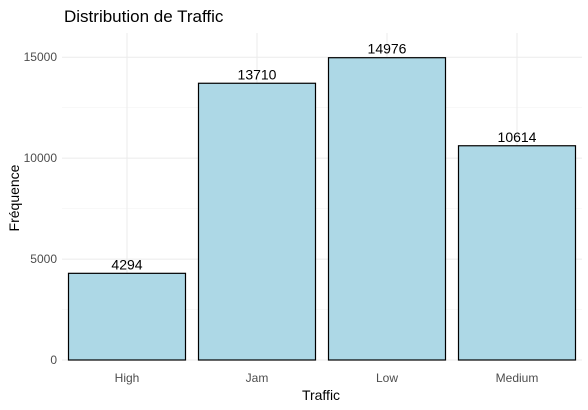  I want to click on y-tick-label: 5000, so click(43, 259).